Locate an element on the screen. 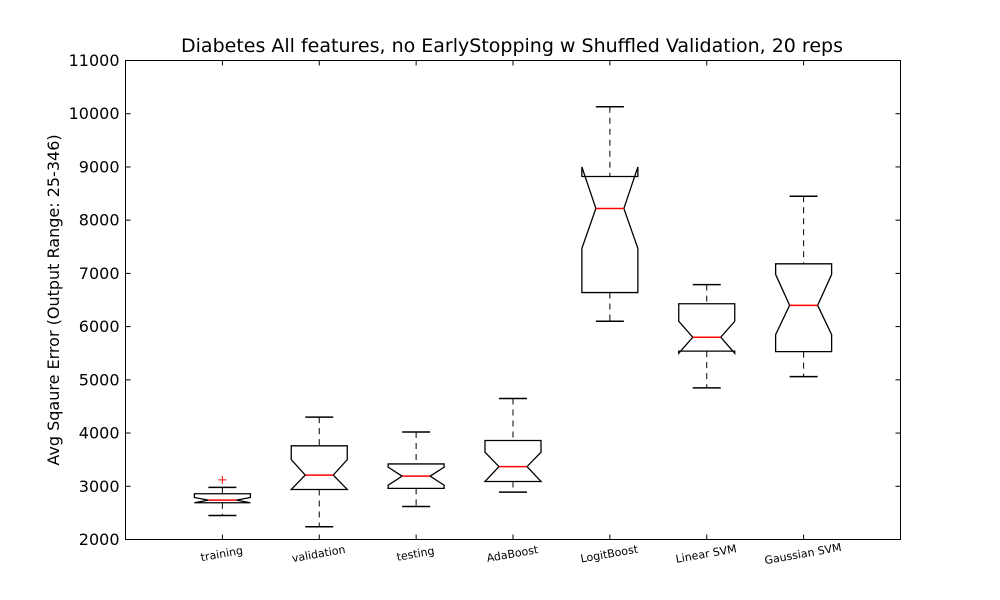 The height and width of the screenshot is (600, 1000). x-tick-label: training is located at coordinates (222, 554).